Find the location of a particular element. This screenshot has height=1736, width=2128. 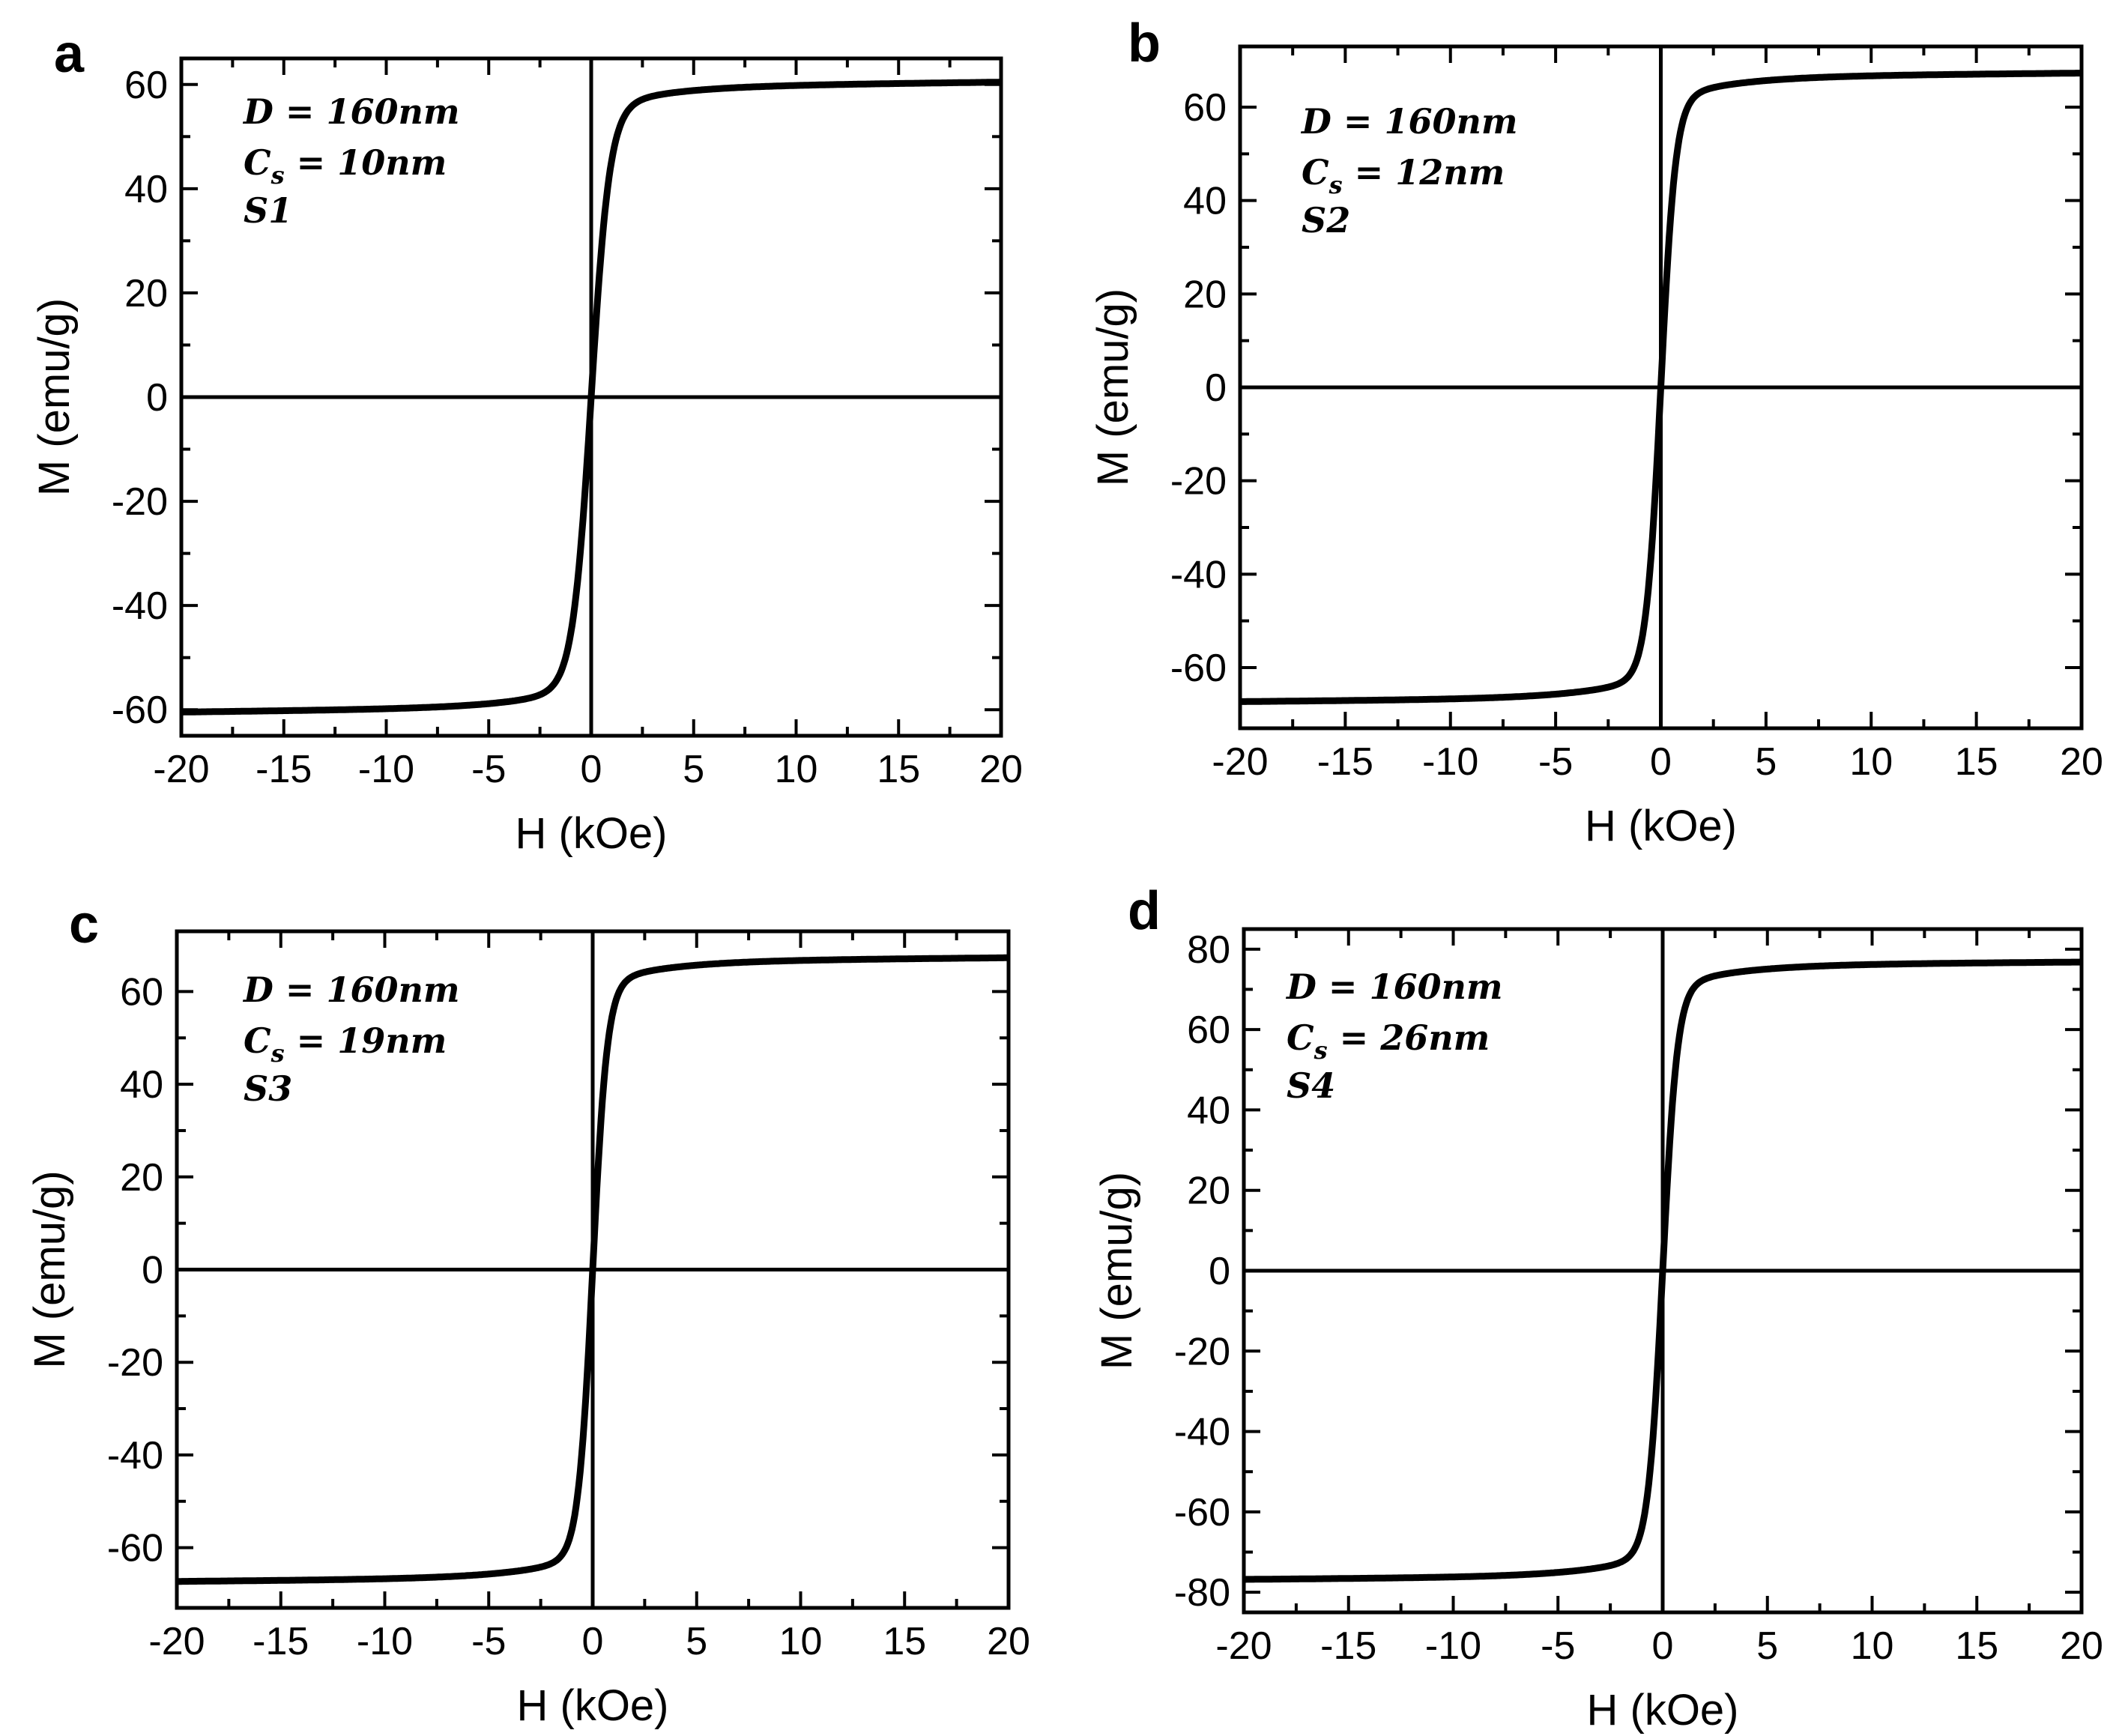

series-line-S2 is located at coordinates (1661, 387).